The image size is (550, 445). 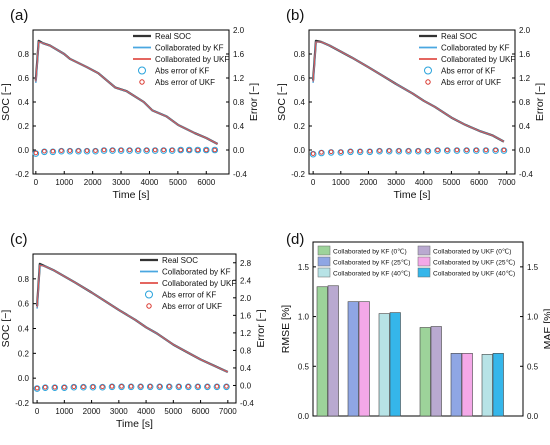 I want to click on p1-legend-label: Collaborated by UKF, so click(x=478, y=59).